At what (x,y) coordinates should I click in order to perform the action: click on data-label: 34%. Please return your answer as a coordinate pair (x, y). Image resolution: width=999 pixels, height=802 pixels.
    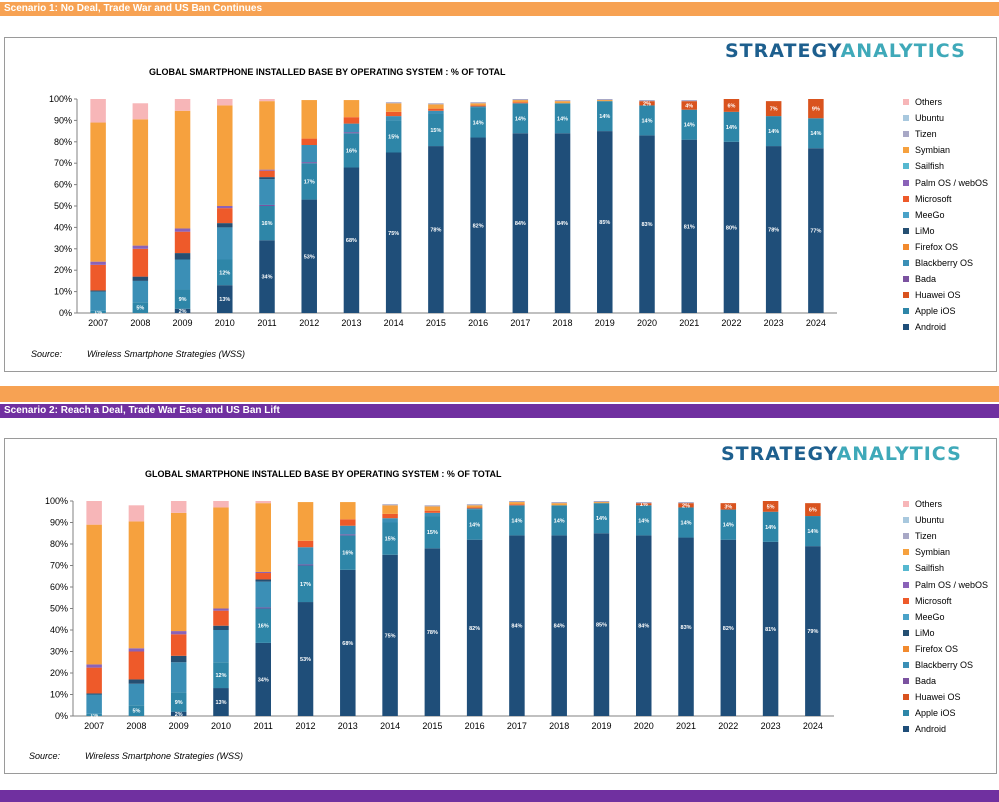
    Looking at the image, I should click on (263, 680).